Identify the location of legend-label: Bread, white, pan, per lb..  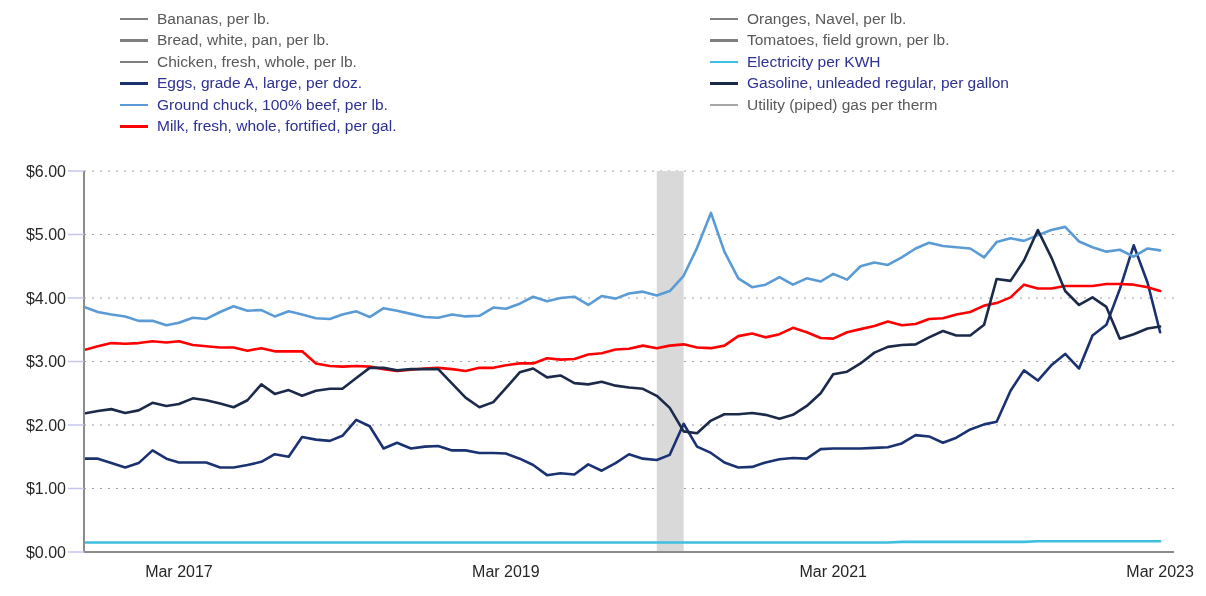
(243, 40).